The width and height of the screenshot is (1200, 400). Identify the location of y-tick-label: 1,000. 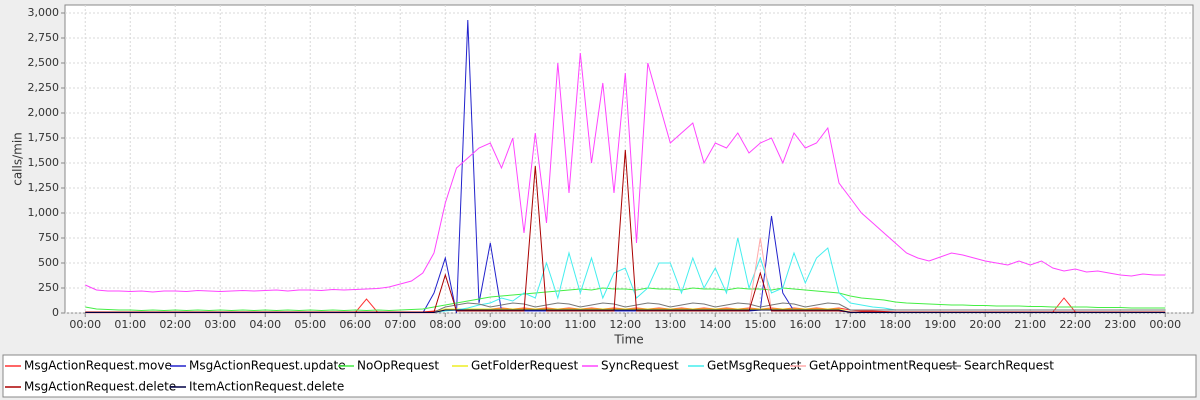
(44, 212).